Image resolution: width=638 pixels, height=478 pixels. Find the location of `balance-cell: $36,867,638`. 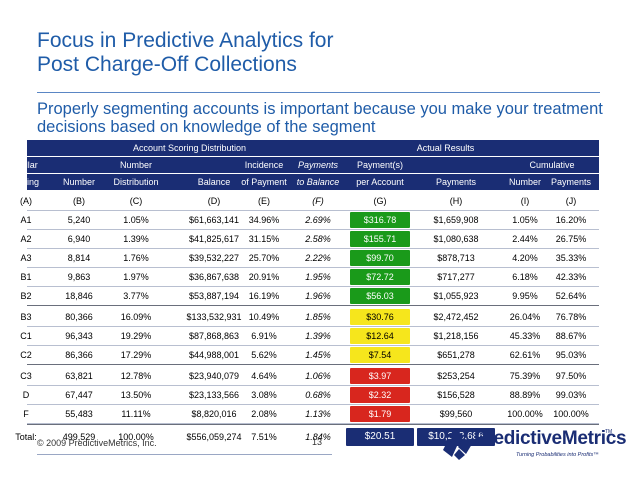

balance-cell: $36,867,638 is located at coordinates (214, 277).